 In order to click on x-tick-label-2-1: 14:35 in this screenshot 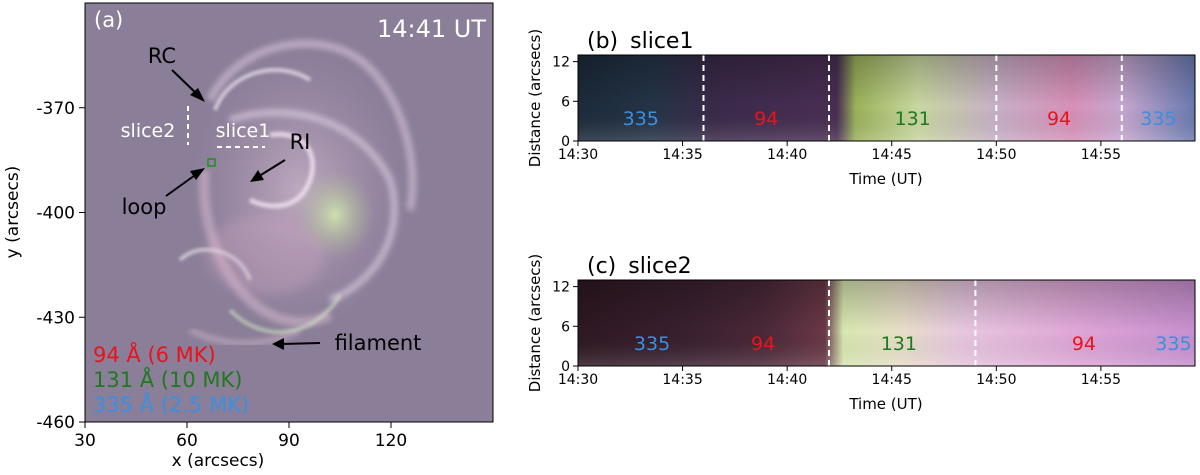, I will do `click(682, 380)`.